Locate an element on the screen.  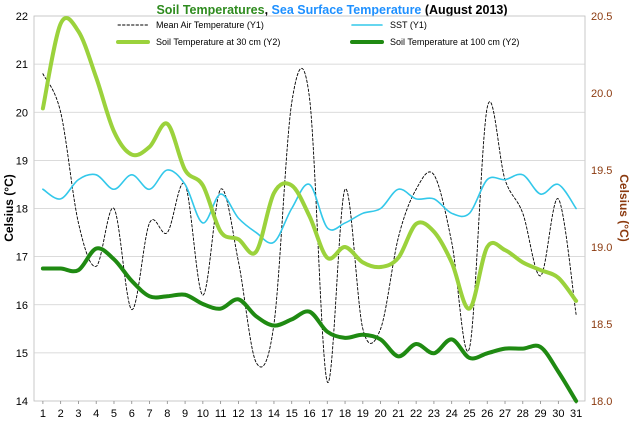
x-tick-label: 29 is located at coordinates (540, 414).